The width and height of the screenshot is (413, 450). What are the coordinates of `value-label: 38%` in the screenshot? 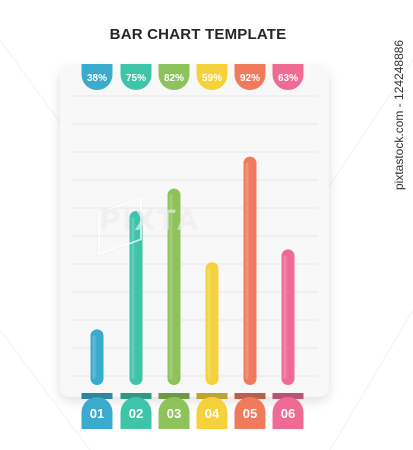 It's located at (97, 78).